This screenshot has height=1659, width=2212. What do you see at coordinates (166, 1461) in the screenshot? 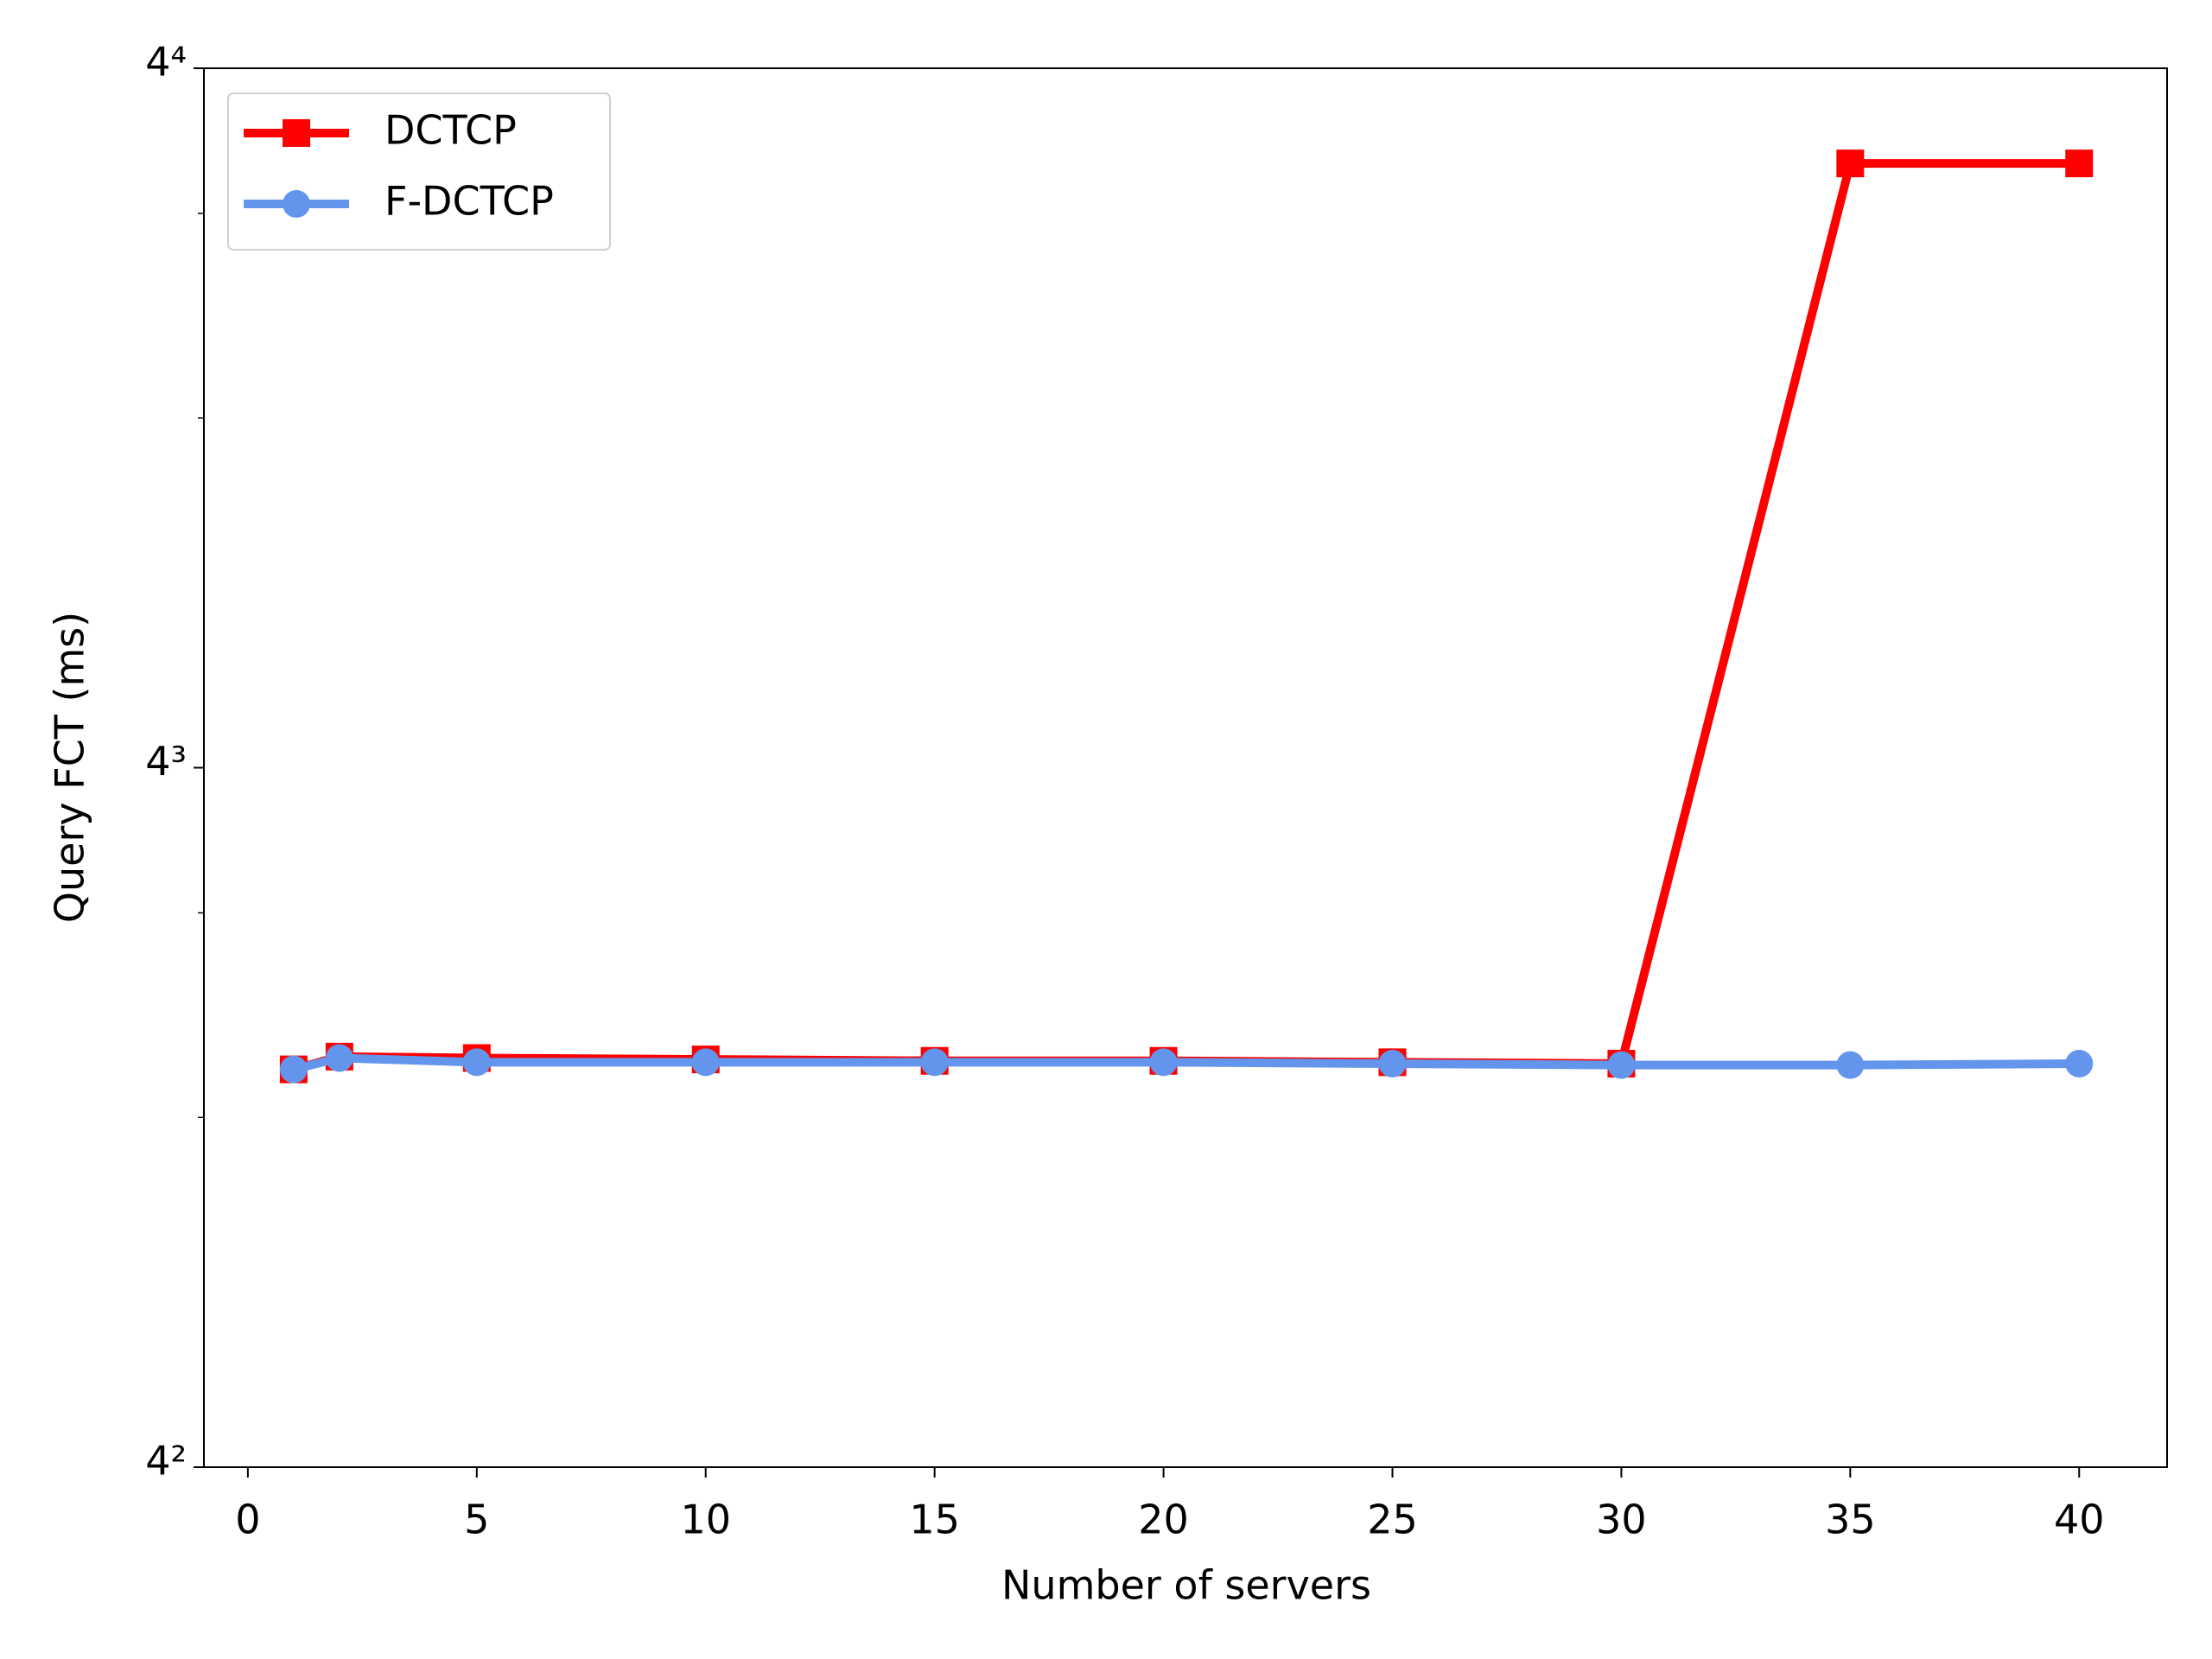
I see `y-tick-label: 4²` at bounding box center [166, 1461].